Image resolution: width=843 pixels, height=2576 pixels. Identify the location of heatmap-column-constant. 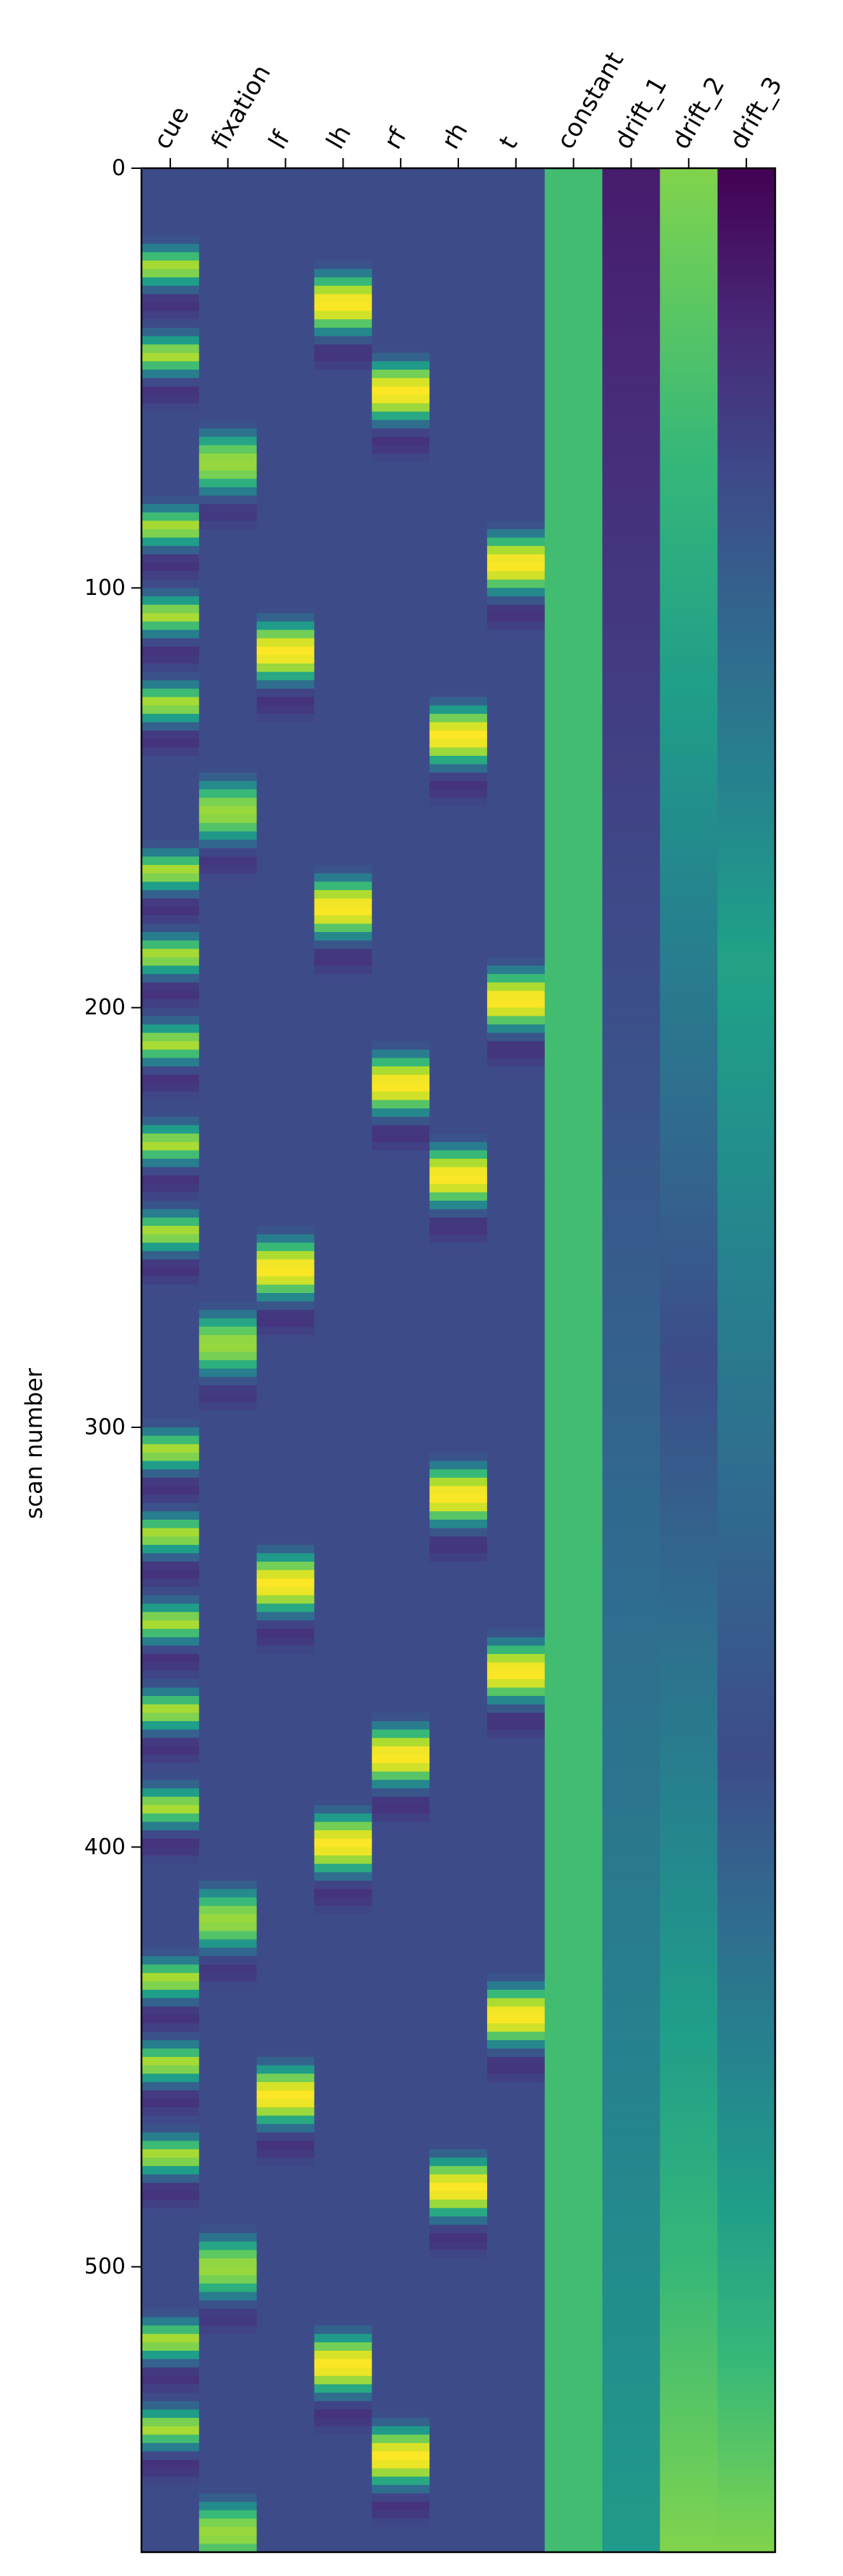
(573, 1360).